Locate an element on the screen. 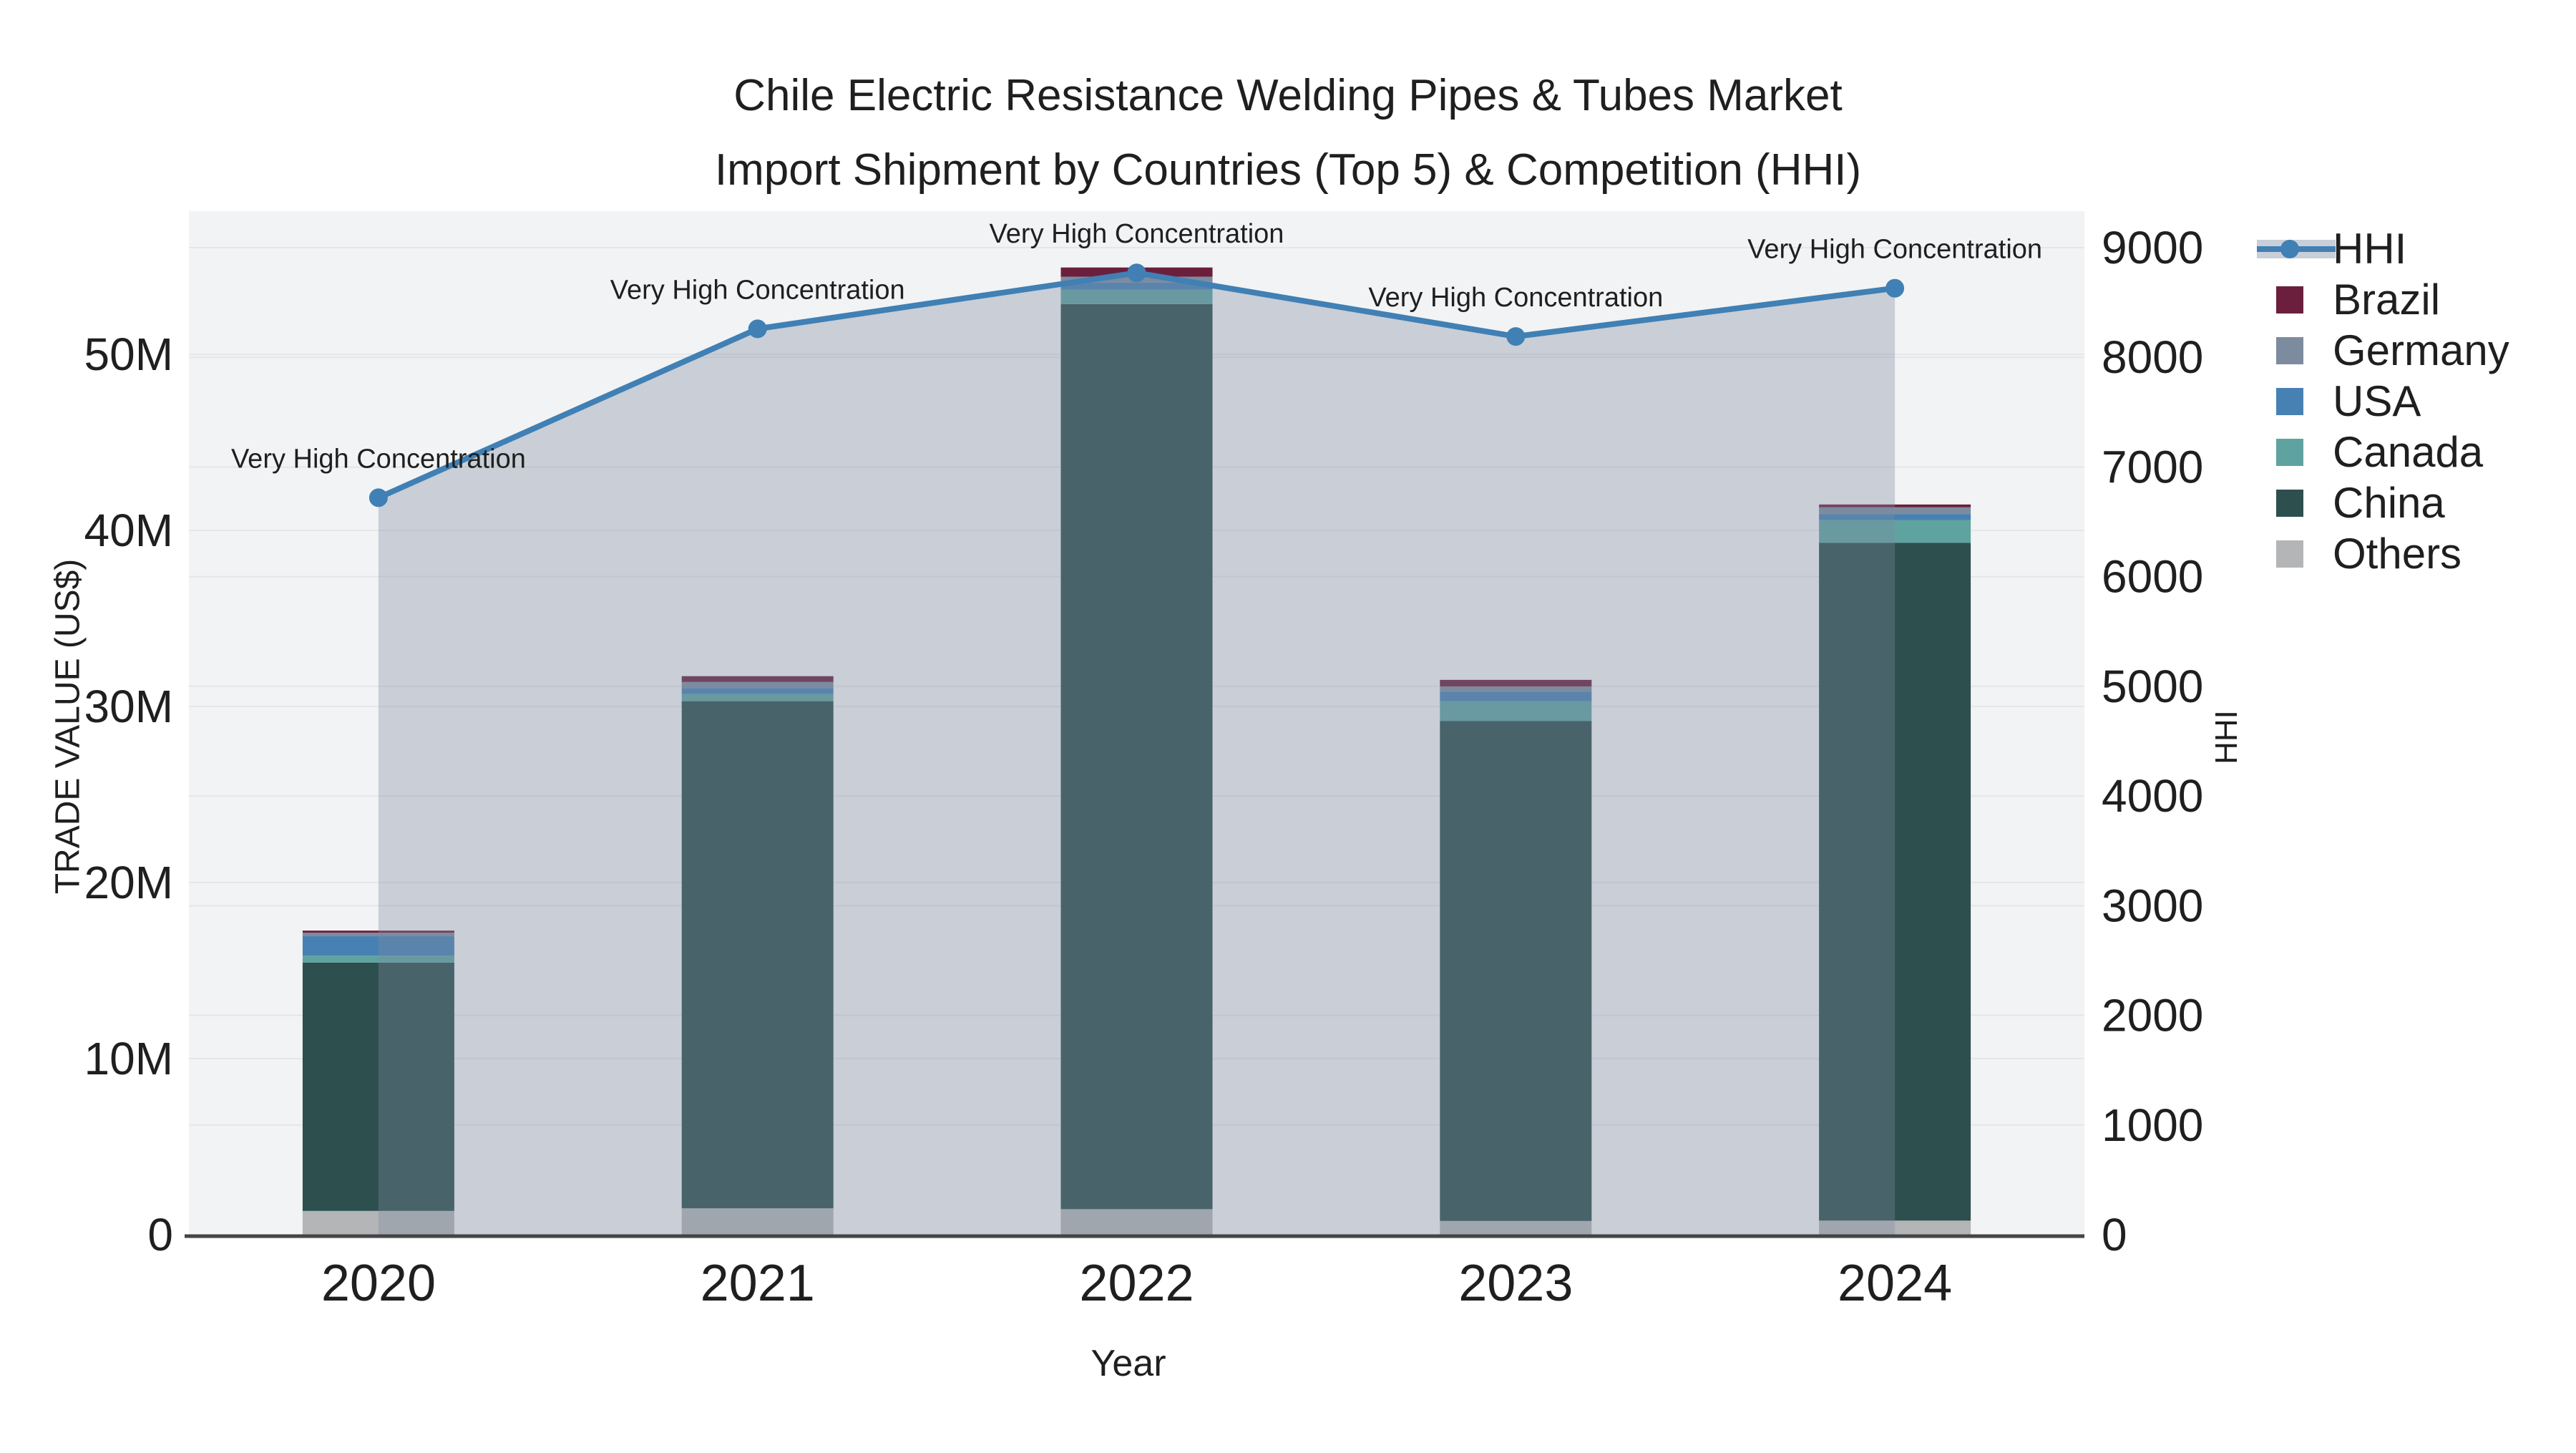 This screenshot has width=2576, height=1453. legend-label-canada: Canada is located at coordinates (2408, 452).